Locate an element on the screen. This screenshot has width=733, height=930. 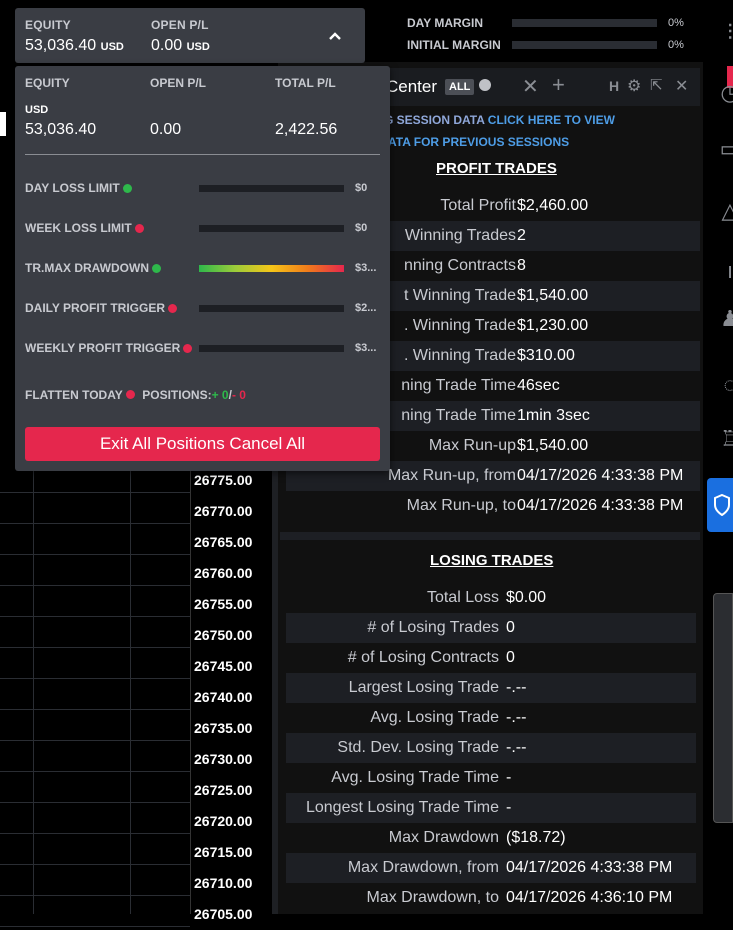
close-tab-icon: ✕ is located at coordinates (530, 87).